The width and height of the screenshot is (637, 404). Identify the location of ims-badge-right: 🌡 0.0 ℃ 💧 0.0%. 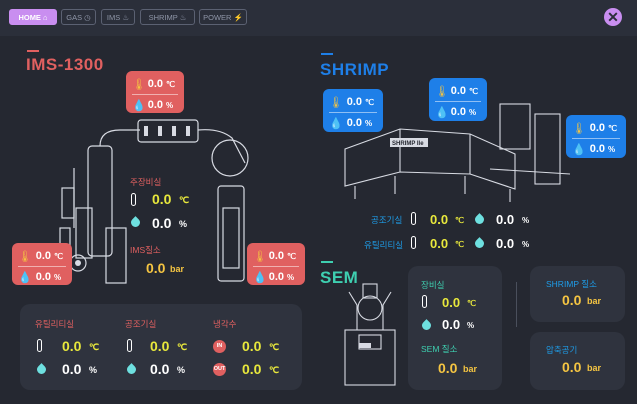
(276, 264).